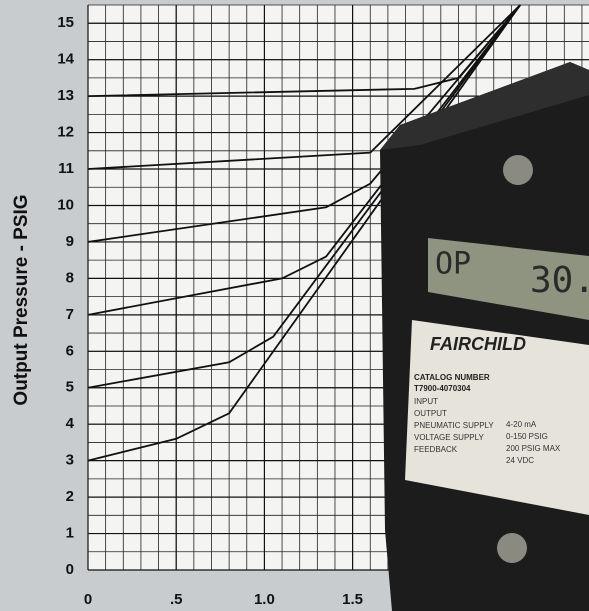  Describe the element at coordinates (527, 436) in the screenshot. I see `spec-value: 0-150 PSIG` at that location.